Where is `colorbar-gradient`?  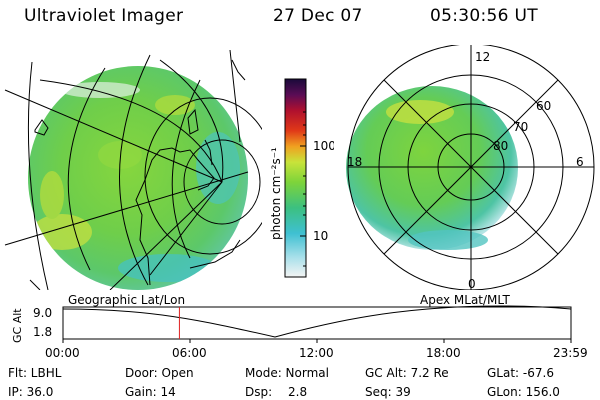
colorbar-gradient is located at coordinates (295, 178).